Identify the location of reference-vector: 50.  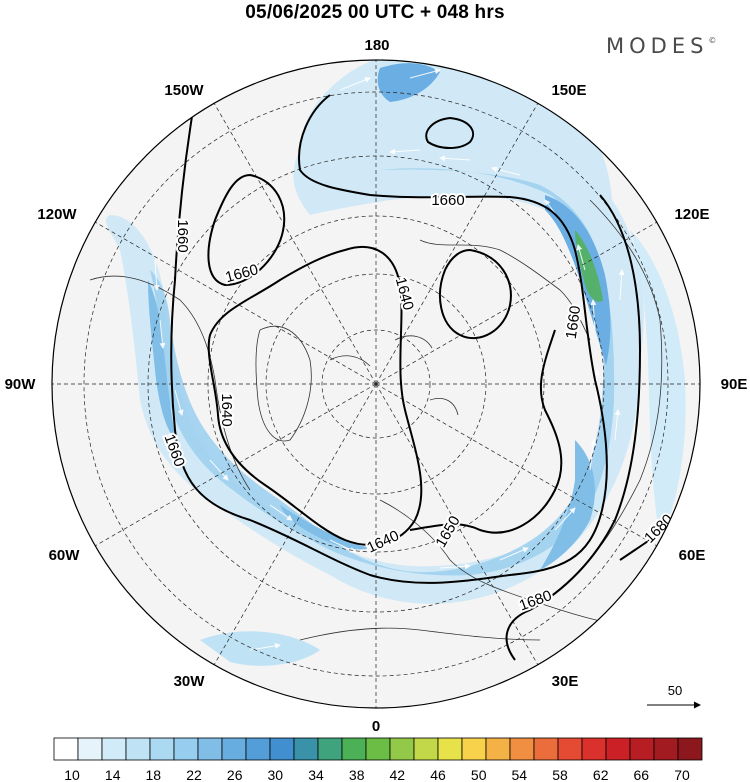
(674, 696).